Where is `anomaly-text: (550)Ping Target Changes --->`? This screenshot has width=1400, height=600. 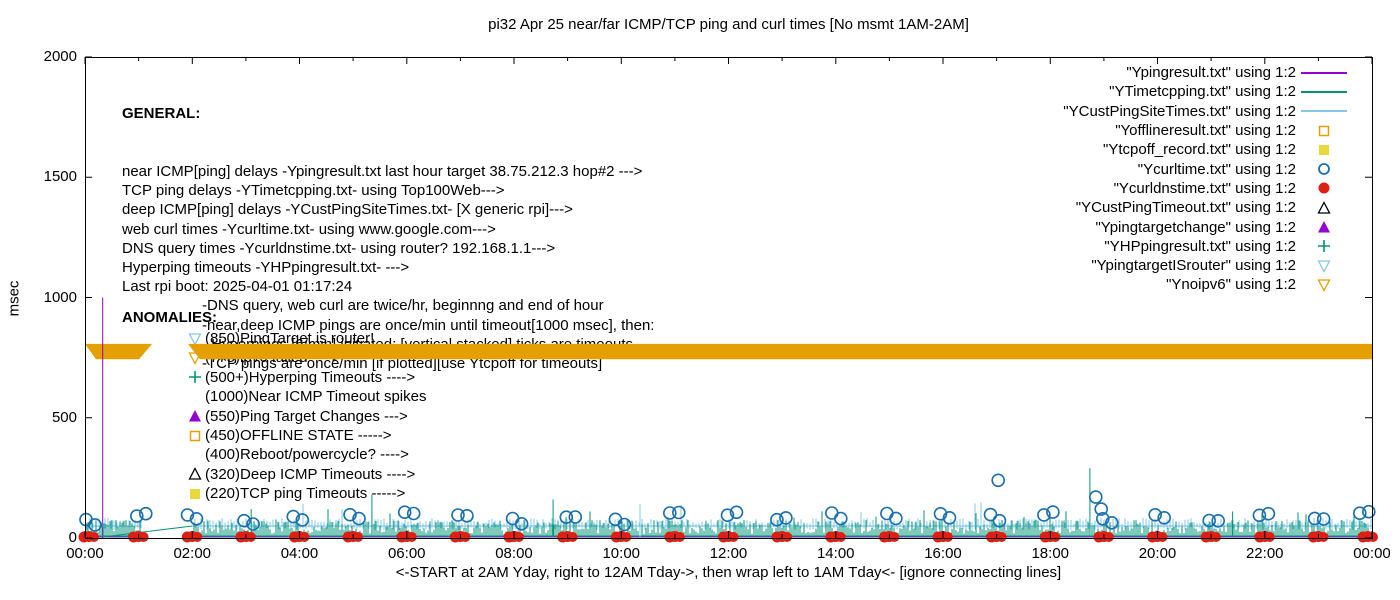 anomaly-text: (550)Ping Target Changes ---> is located at coordinates (306, 416).